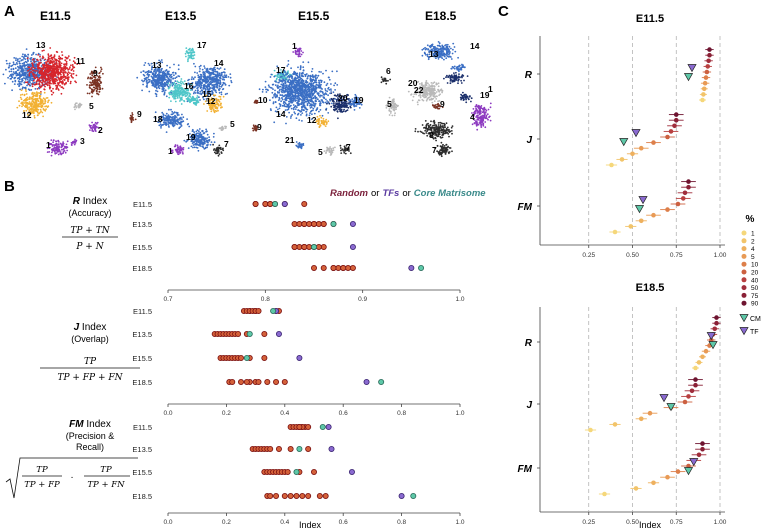 The image size is (762, 532). Describe the element at coordinates (211, 101) in the screenshot. I see `cluster-label: 12` at that location.